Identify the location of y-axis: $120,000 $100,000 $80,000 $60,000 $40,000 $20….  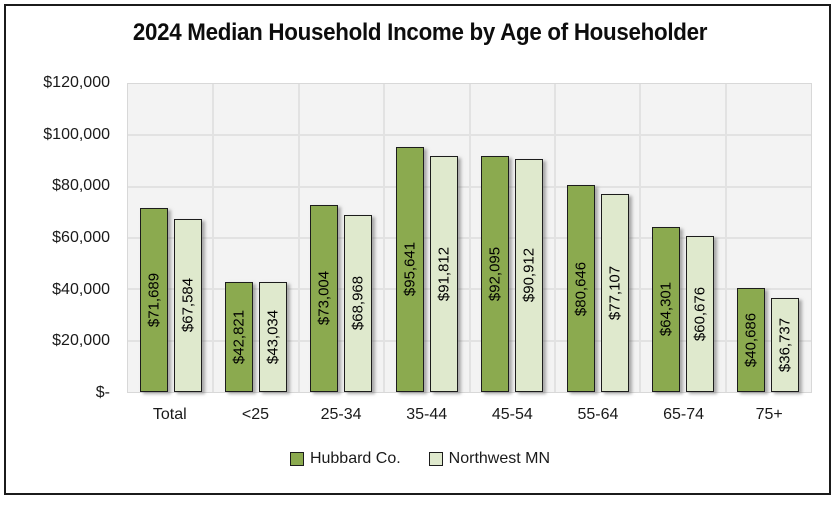
(55, 237).